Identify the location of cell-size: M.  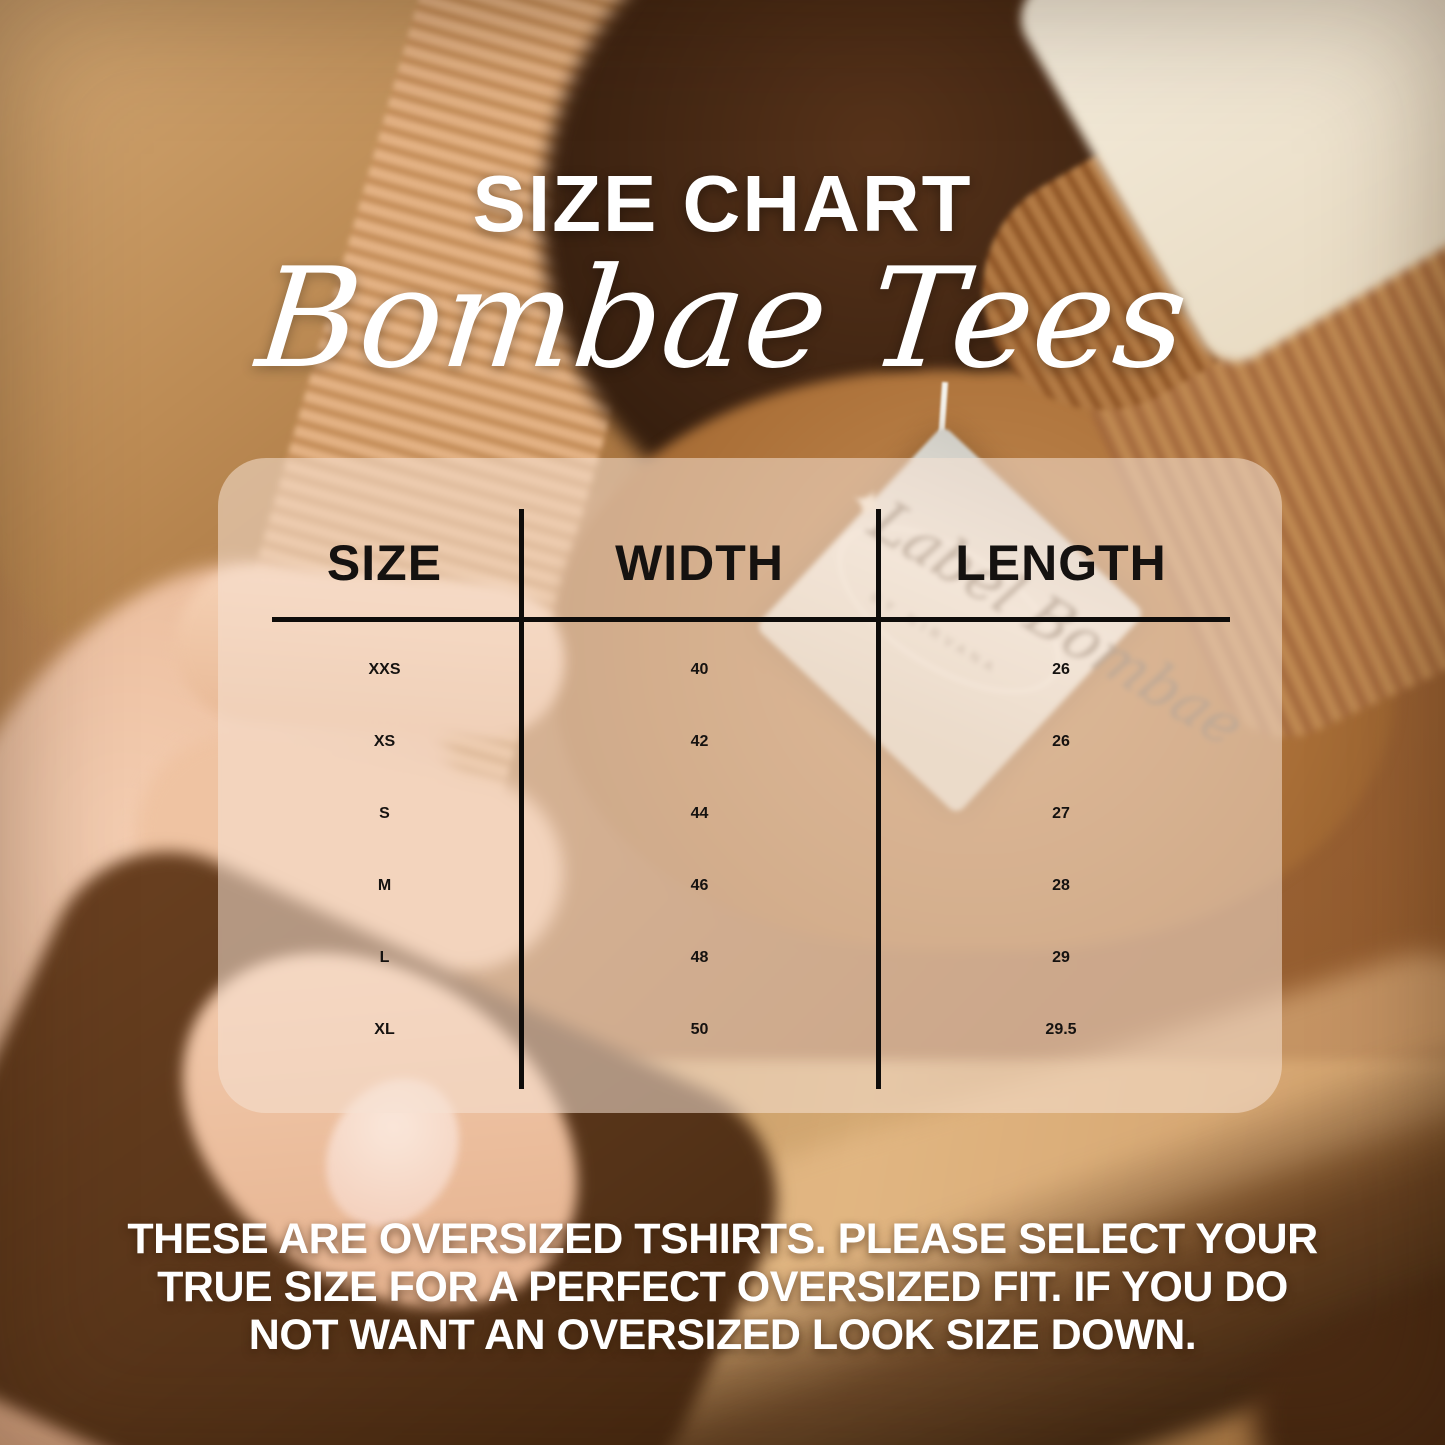
(384, 885).